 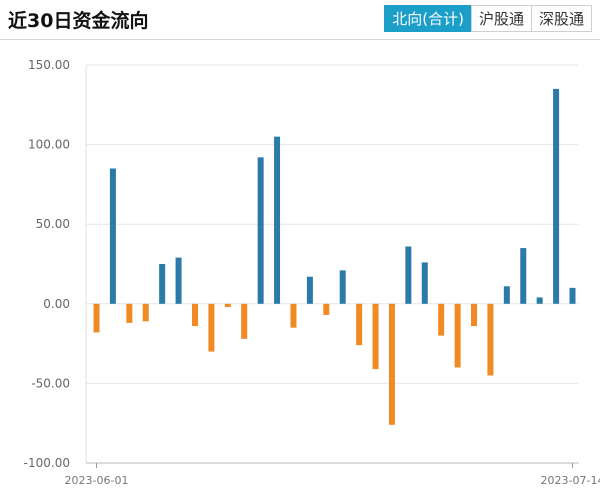 I want to click on y-tick-label: -50.00, so click(x=50, y=383).